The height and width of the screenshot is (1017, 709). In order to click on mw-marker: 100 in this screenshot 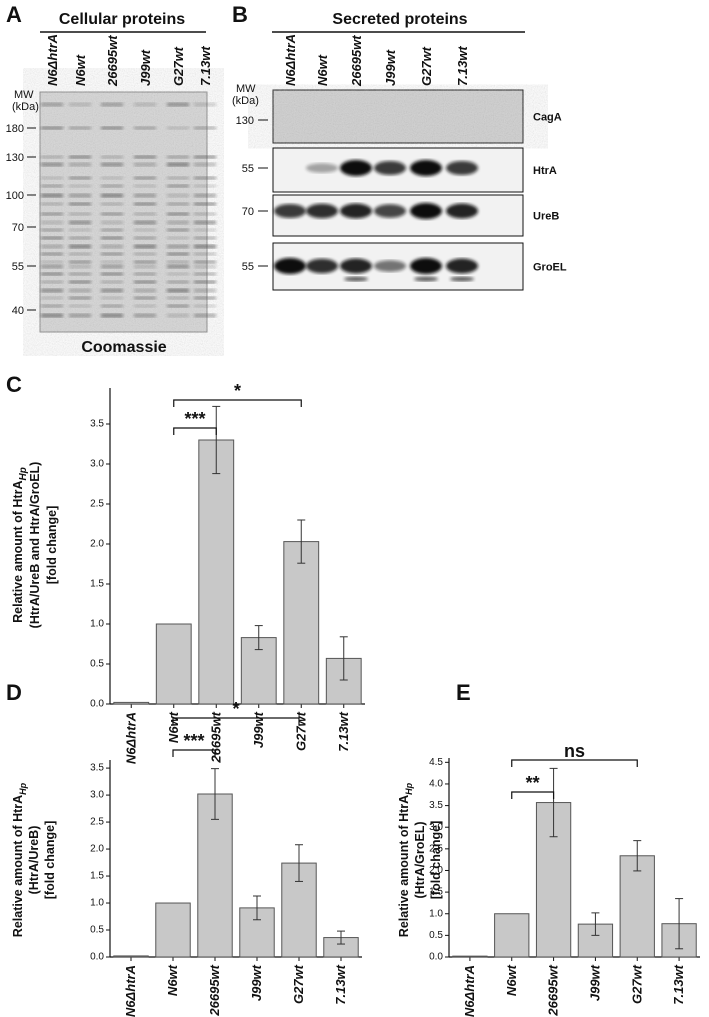, I will do `click(15, 196)`.